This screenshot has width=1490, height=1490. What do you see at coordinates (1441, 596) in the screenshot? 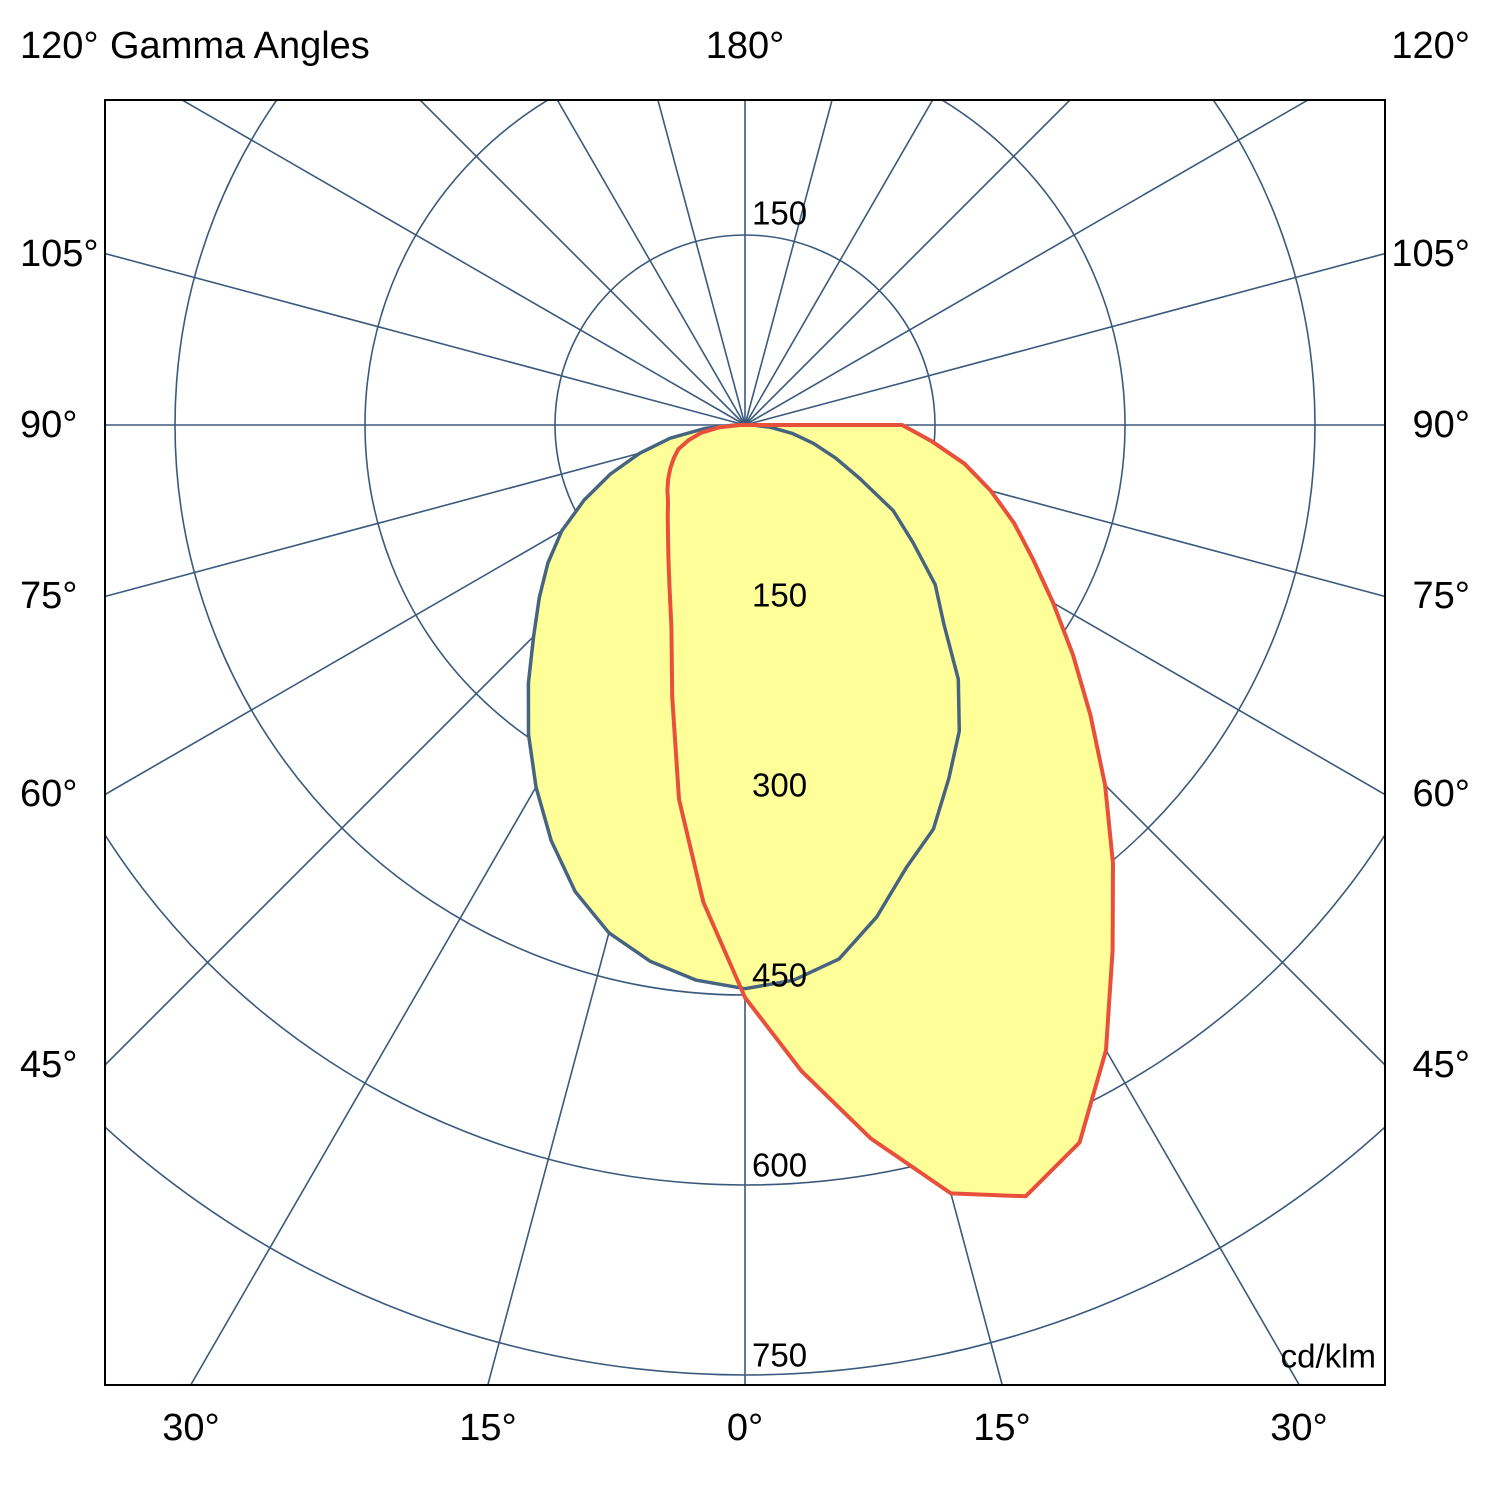
I see `angle-label-right: 75°` at bounding box center [1441, 596].